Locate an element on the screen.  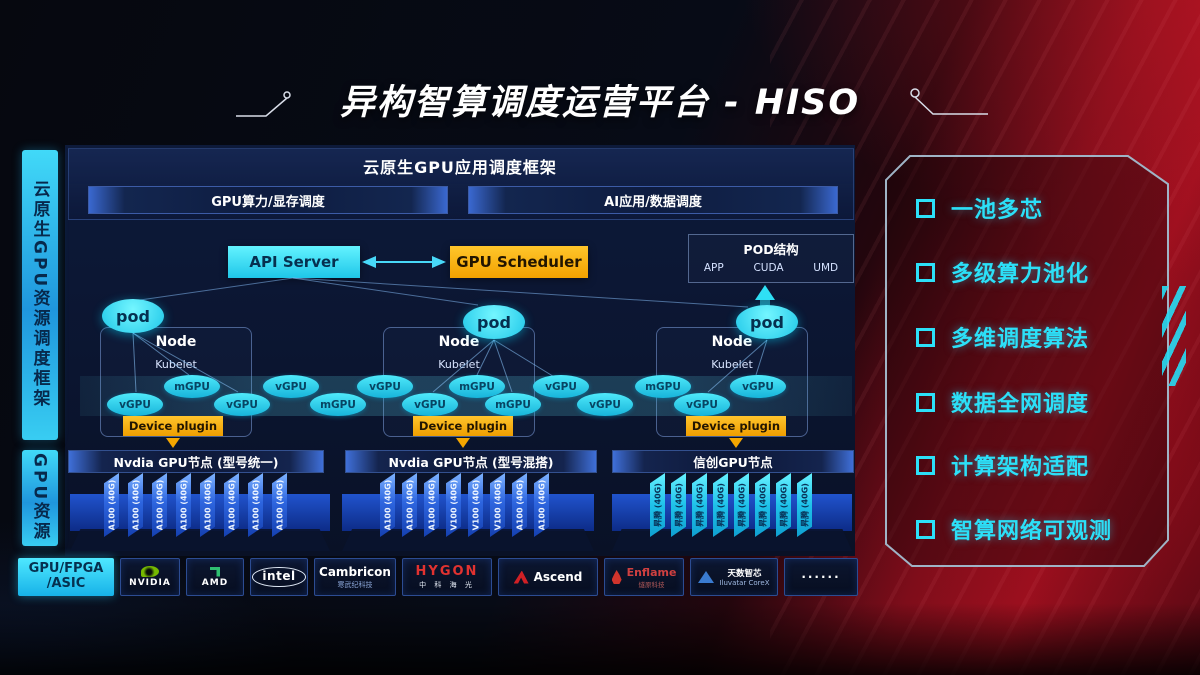
iluvatar-logo-icon is located at coordinates (706, 577).